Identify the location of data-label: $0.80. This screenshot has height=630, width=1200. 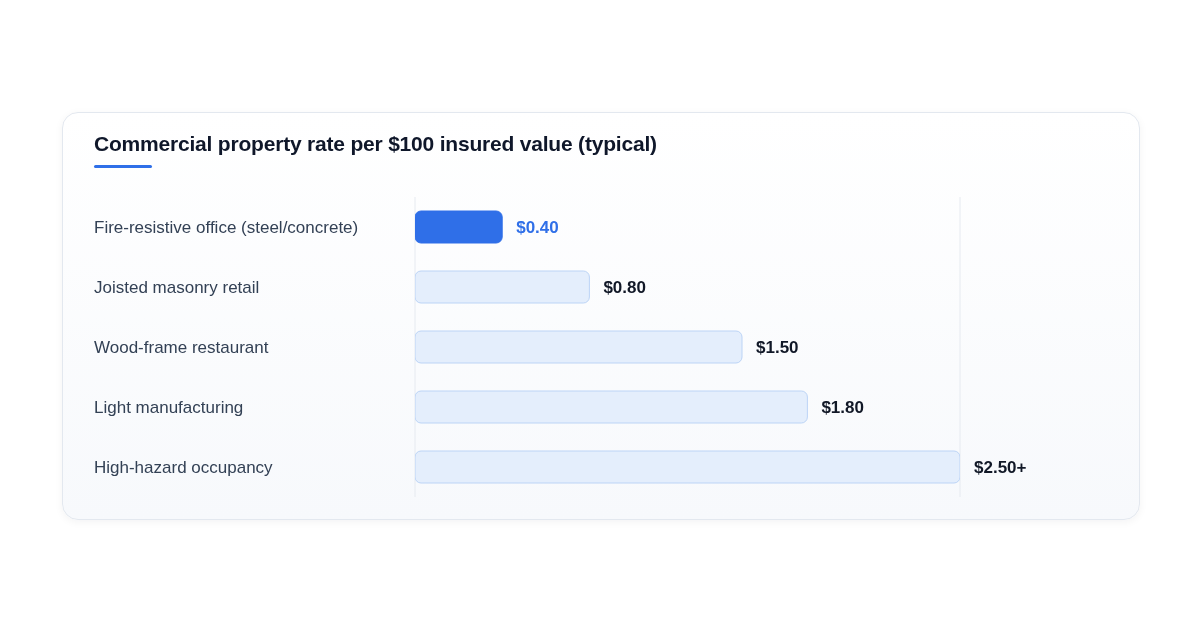
(624, 287).